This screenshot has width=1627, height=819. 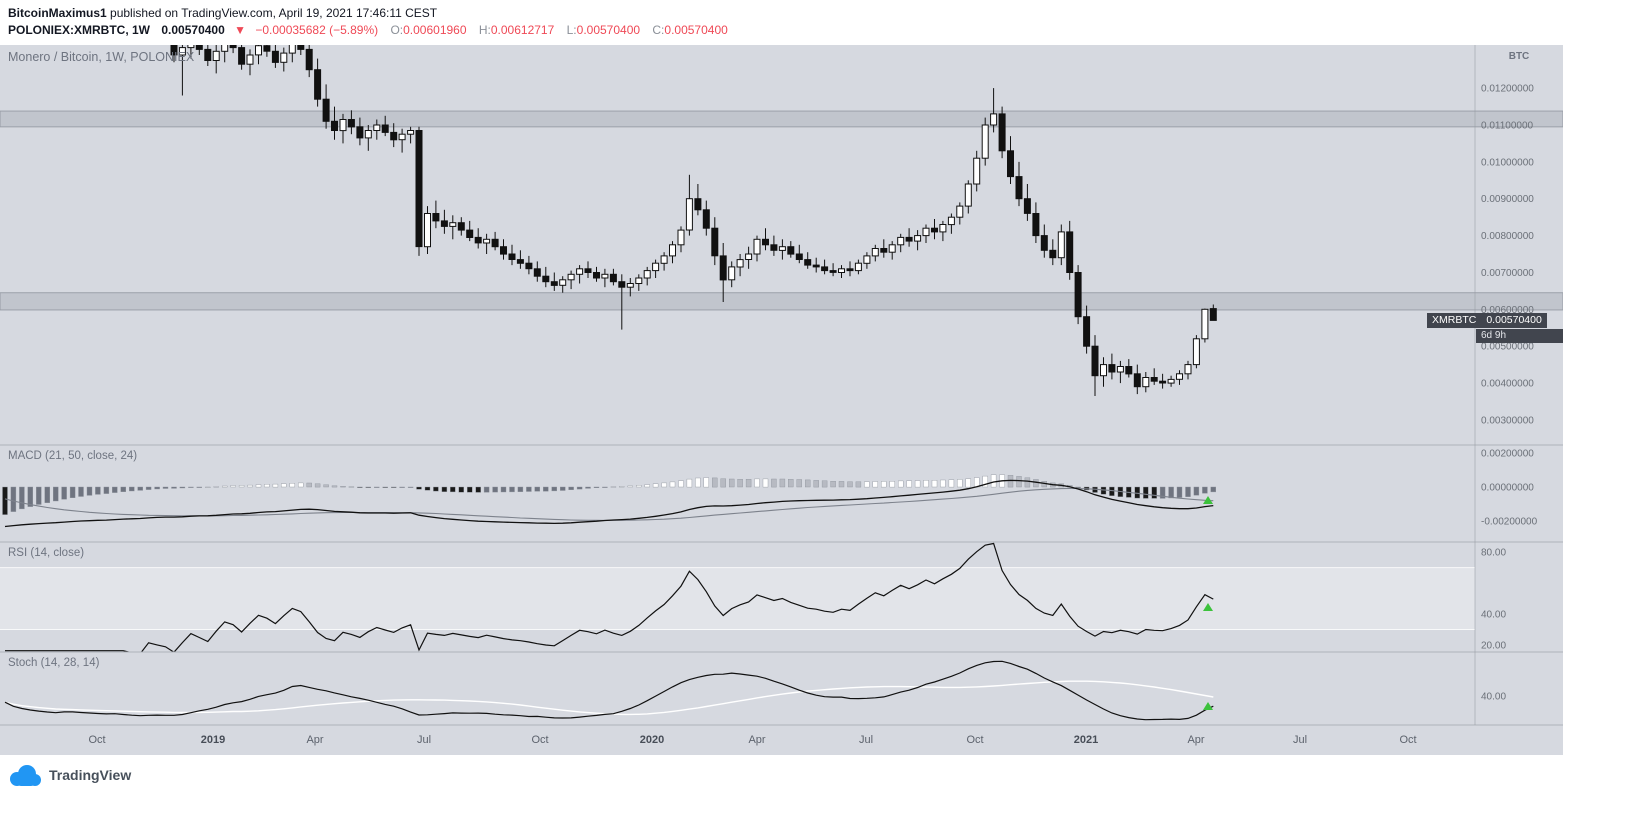 What do you see at coordinates (1519, 336) in the screenshot?
I see `bar-countdown: 6d 9h` at bounding box center [1519, 336].